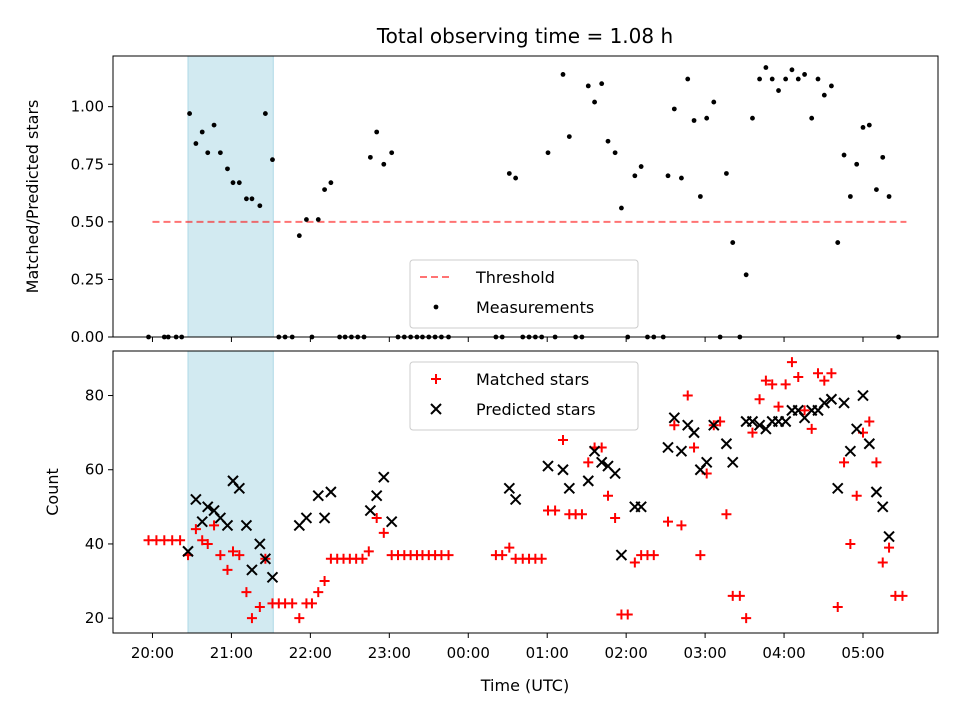  What do you see at coordinates (862, 653) in the screenshot?
I see `x-tick-label: 05:00` at bounding box center [862, 653].